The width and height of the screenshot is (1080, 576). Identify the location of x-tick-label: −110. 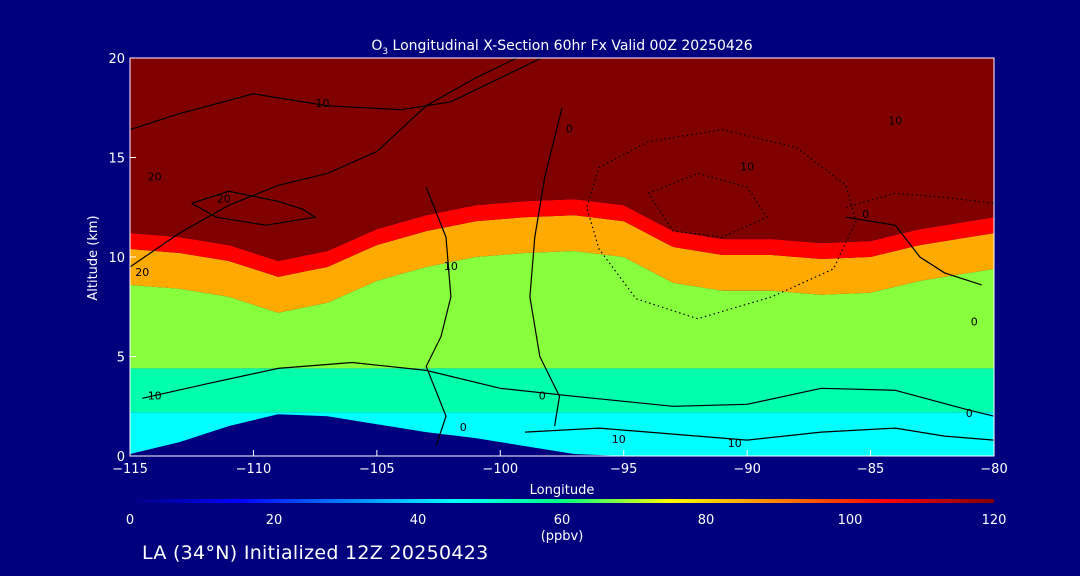
(254, 469).